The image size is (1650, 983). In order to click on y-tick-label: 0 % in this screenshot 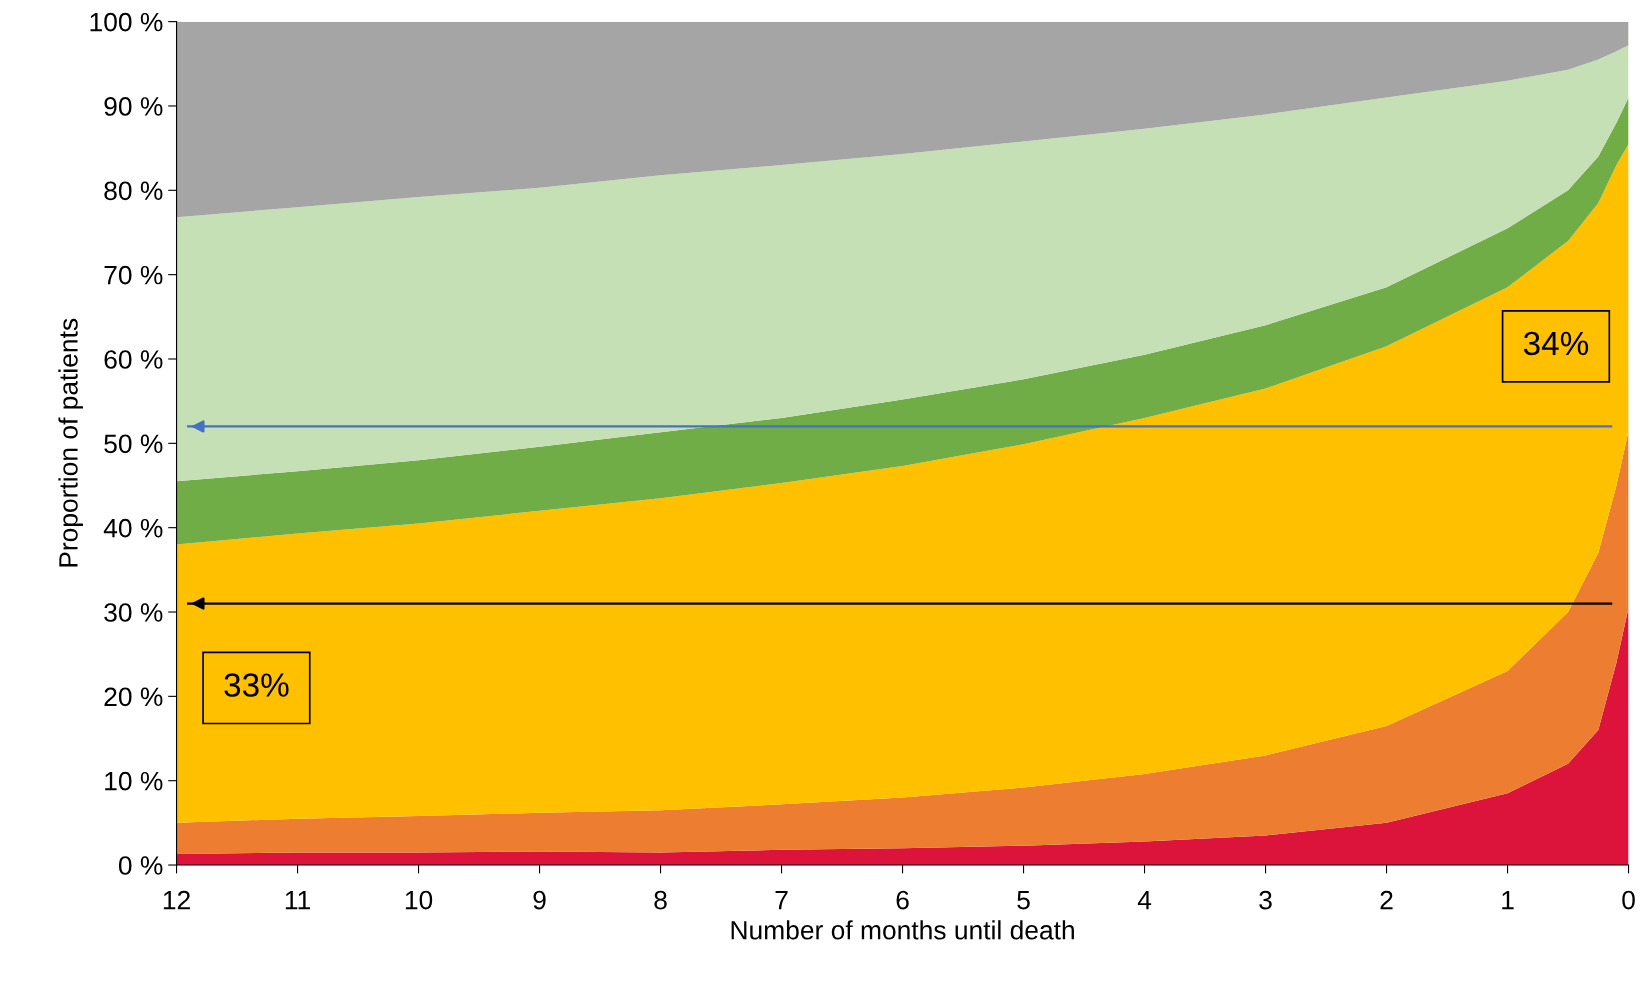, I will do `click(140, 865)`.